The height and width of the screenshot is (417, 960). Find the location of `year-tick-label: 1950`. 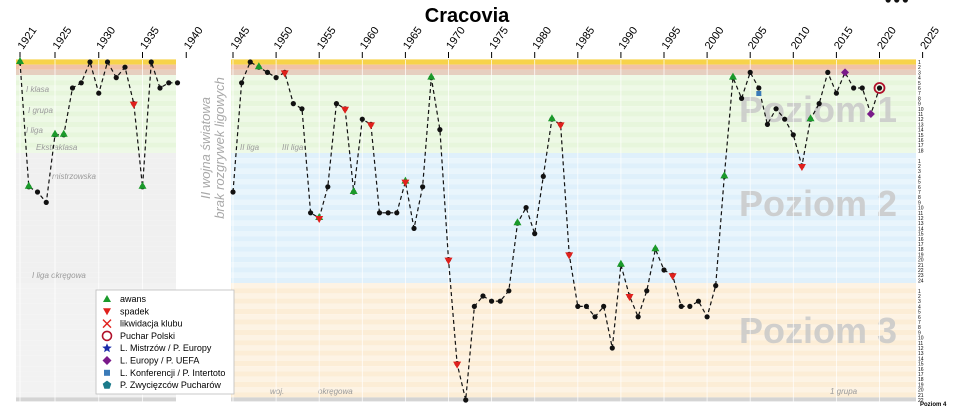

year-tick-label: 1950 is located at coordinates (284, 38).